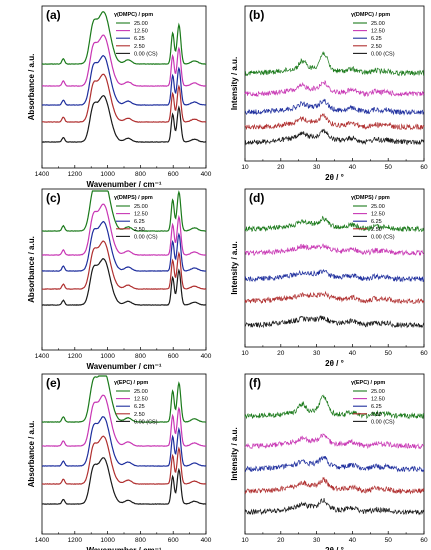 This screenshot has width=431, height=550. What do you see at coordinates (256, 15) in the screenshot?
I see `panel-label: (b)` at bounding box center [256, 15].